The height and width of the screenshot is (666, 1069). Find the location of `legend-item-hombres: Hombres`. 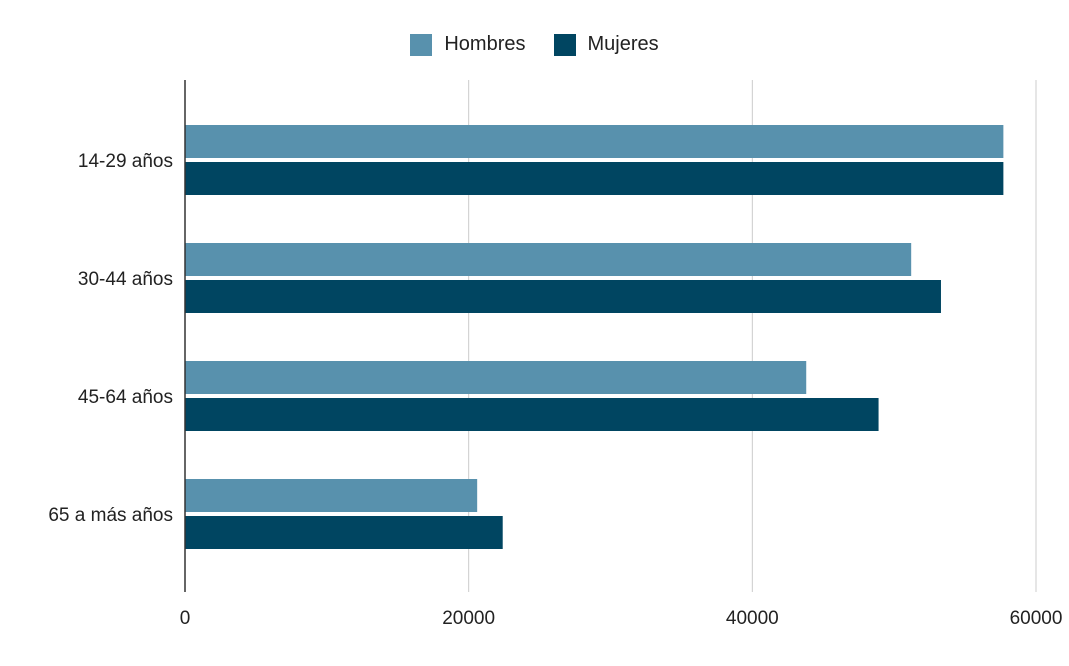

legend-item-hombres: Hombres is located at coordinates (468, 44).